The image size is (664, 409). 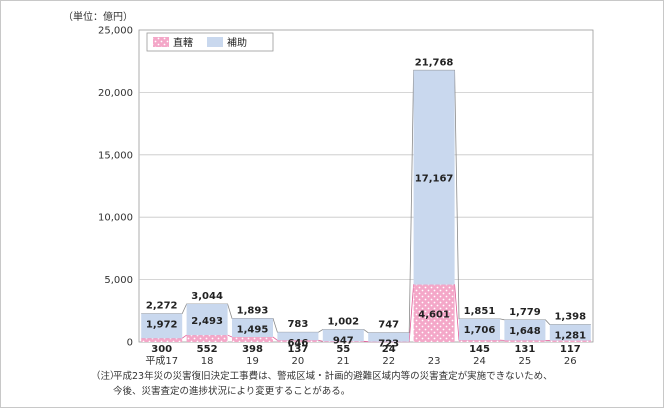 I want to click on direct-value-label: 24, so click(x=389, y=349).